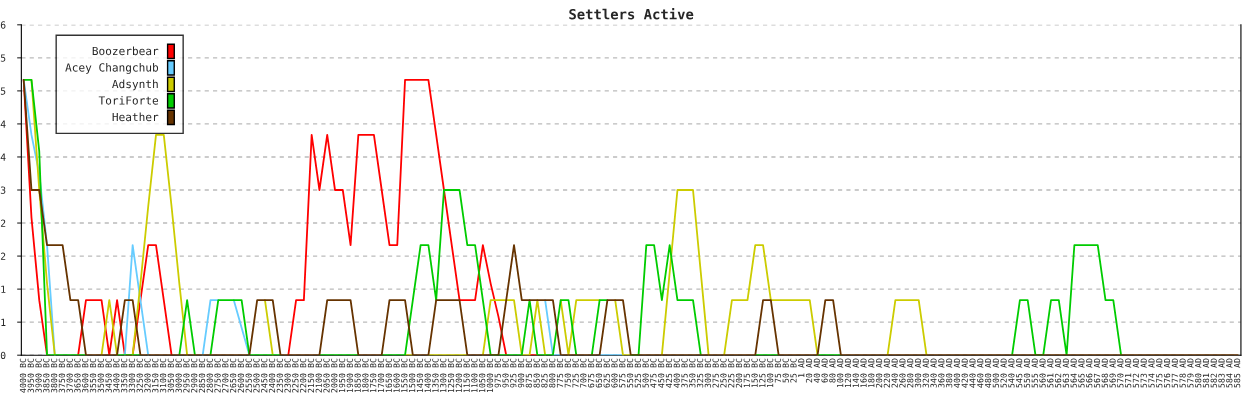 The height and width of the screenshot is (400, 1256). What do you see at coordinates (474, 375) in the screenshot?
I see `x-tick-label: 1100 BC` at bounding box center [474, 375].